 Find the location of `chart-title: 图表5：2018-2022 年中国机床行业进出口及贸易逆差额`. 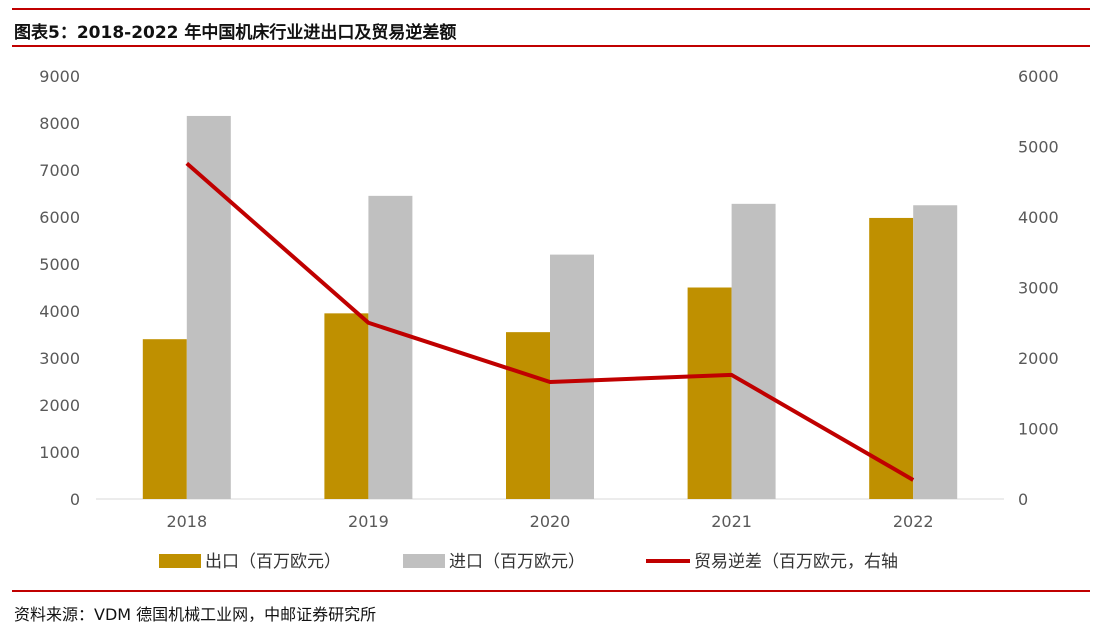

chart-title: 图表5：2018-2022 年中国机床行业进出口及贸易逆差额 is located at coordinates (235, 33).